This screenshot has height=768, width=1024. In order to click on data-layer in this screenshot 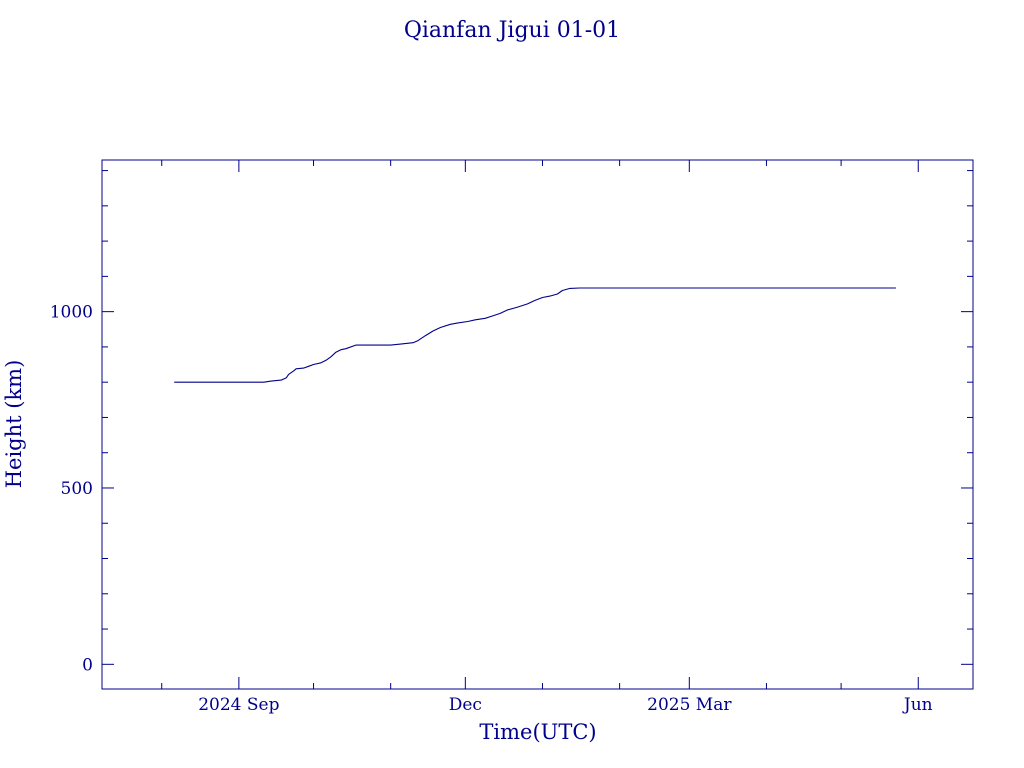, I will do `click(535, 335)`.